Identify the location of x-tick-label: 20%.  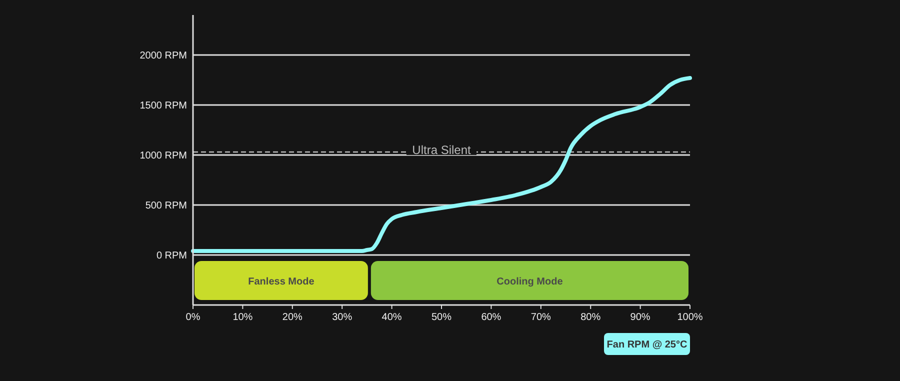
(292, 317).